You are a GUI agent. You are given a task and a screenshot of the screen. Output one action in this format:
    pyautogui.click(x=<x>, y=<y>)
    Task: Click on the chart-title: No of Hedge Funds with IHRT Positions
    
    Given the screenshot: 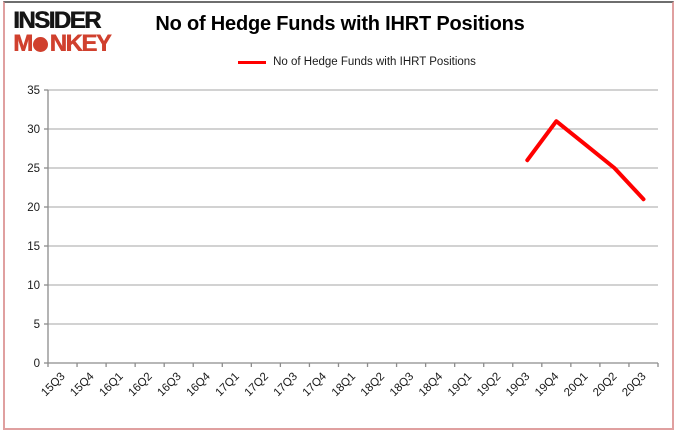 What is the action you would take?
    pyautogui.click(x=340, y=24)
    